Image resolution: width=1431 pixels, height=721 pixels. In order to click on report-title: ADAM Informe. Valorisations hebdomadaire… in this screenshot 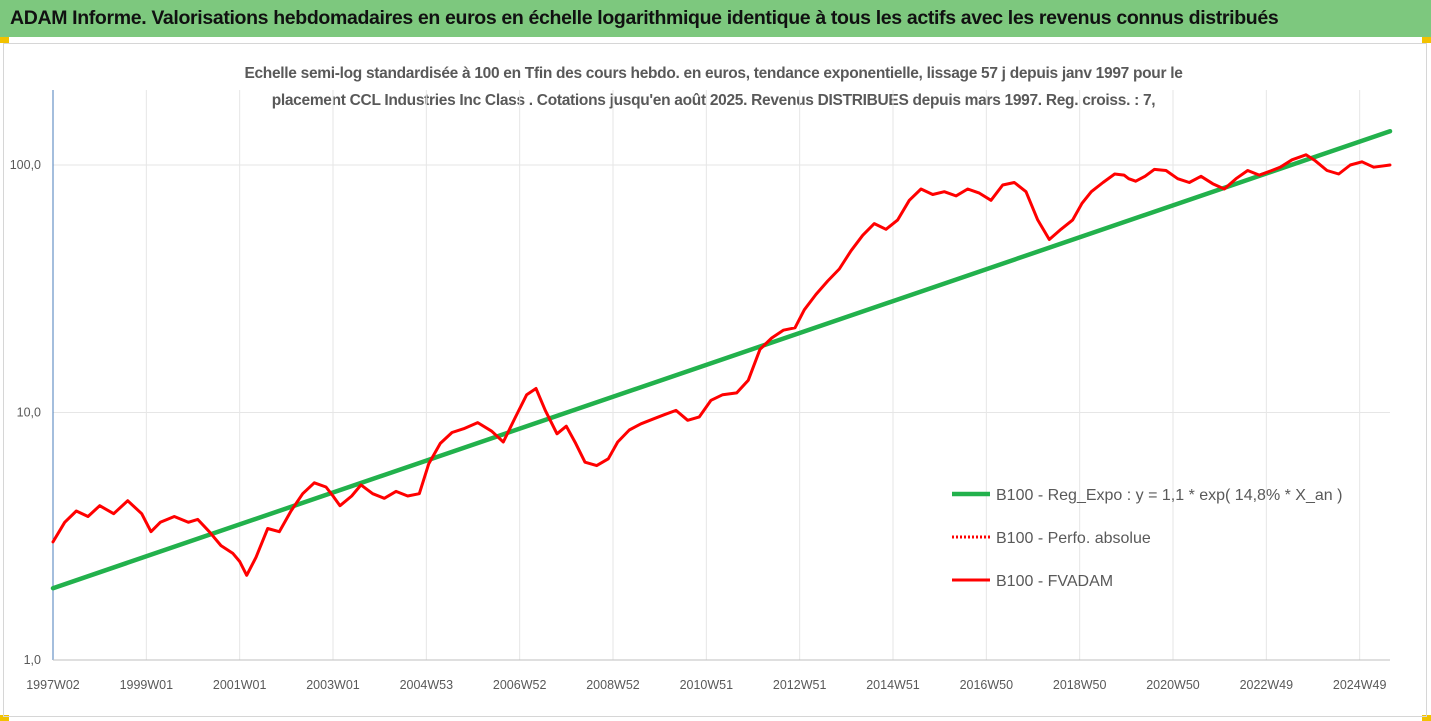, I will do `click(644, 18)`.